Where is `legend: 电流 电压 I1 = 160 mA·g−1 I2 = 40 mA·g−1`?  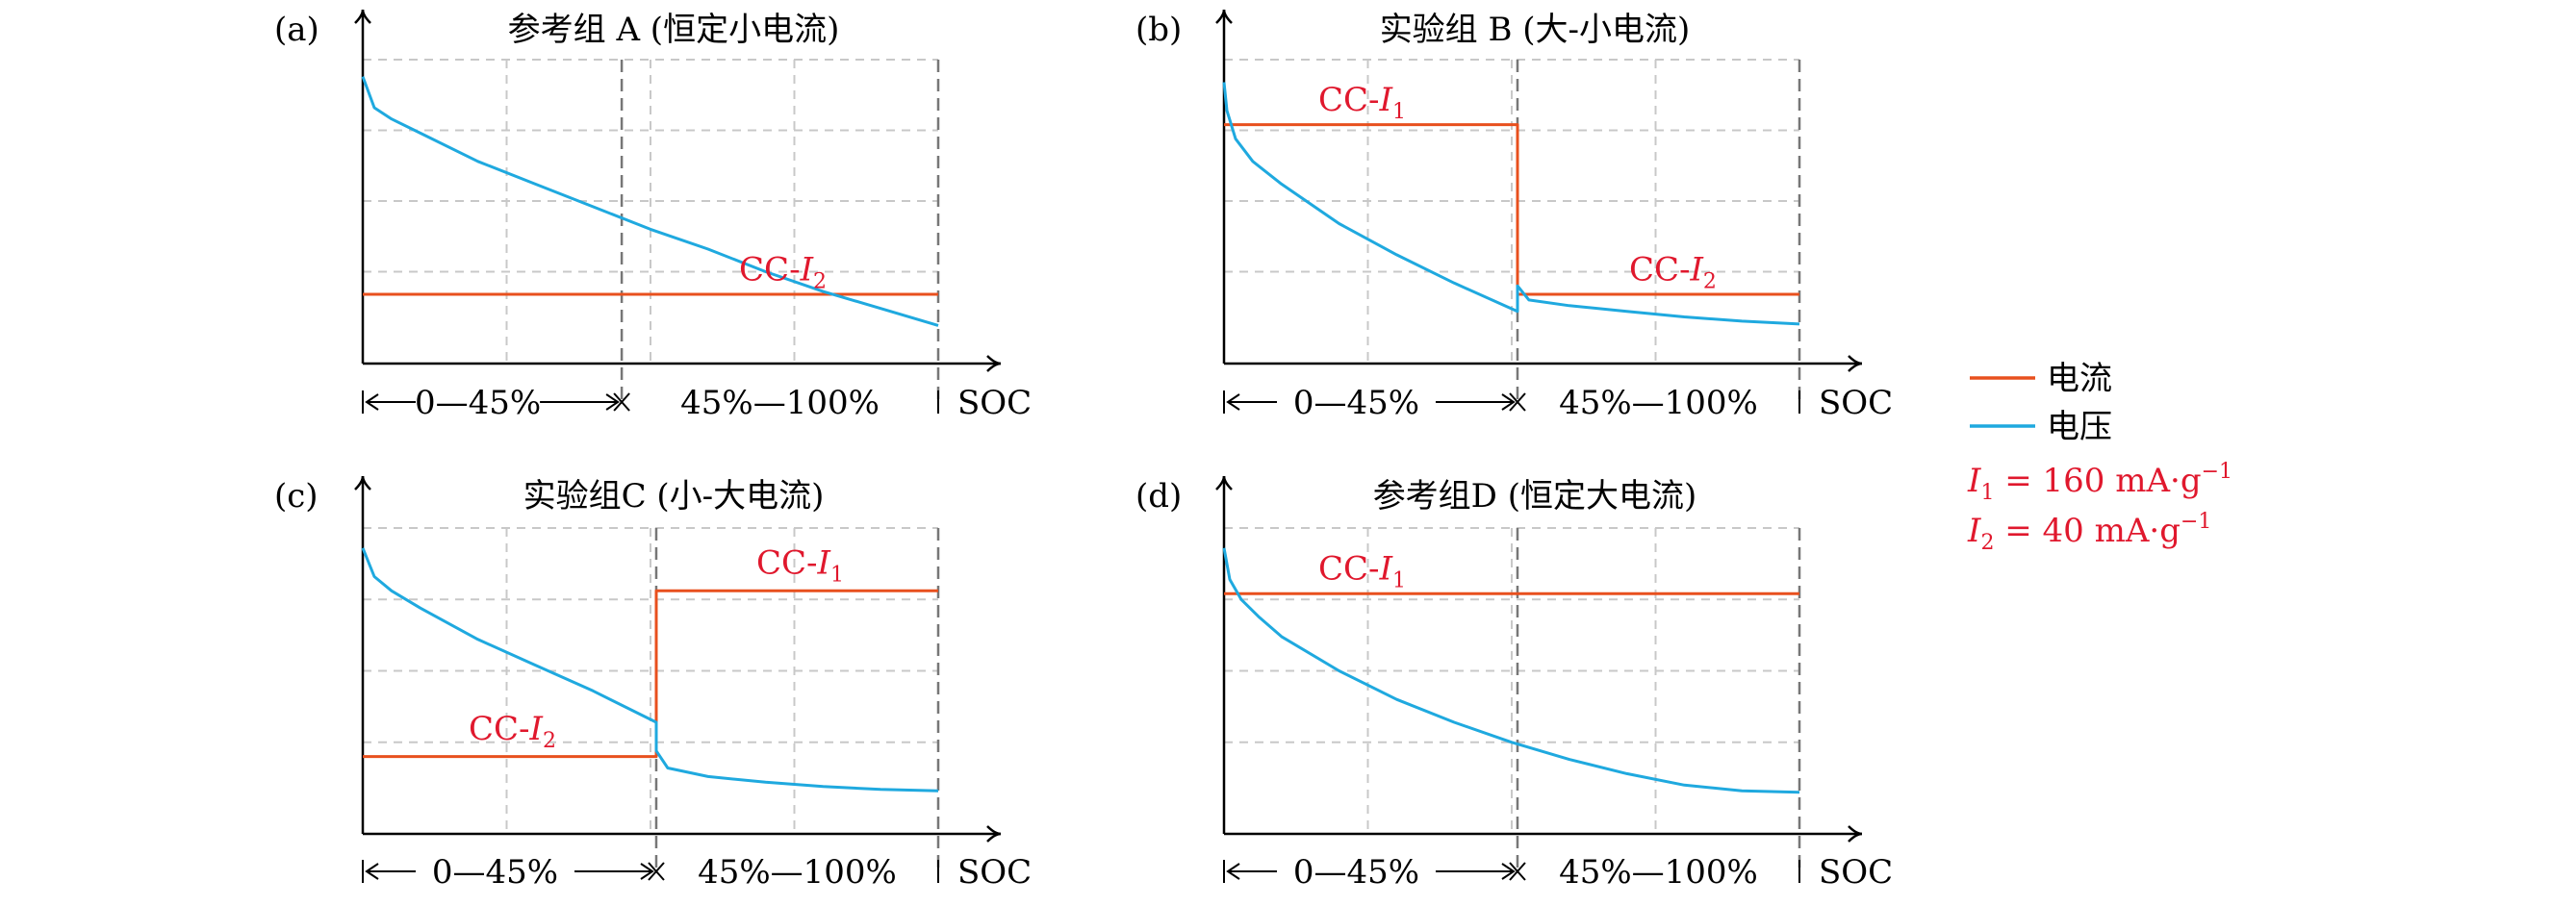 legend: 电流 电压 I1 = 160 mA·g−1 I2 = 40 mA·g−1 is located at coordinates (2099, 457).